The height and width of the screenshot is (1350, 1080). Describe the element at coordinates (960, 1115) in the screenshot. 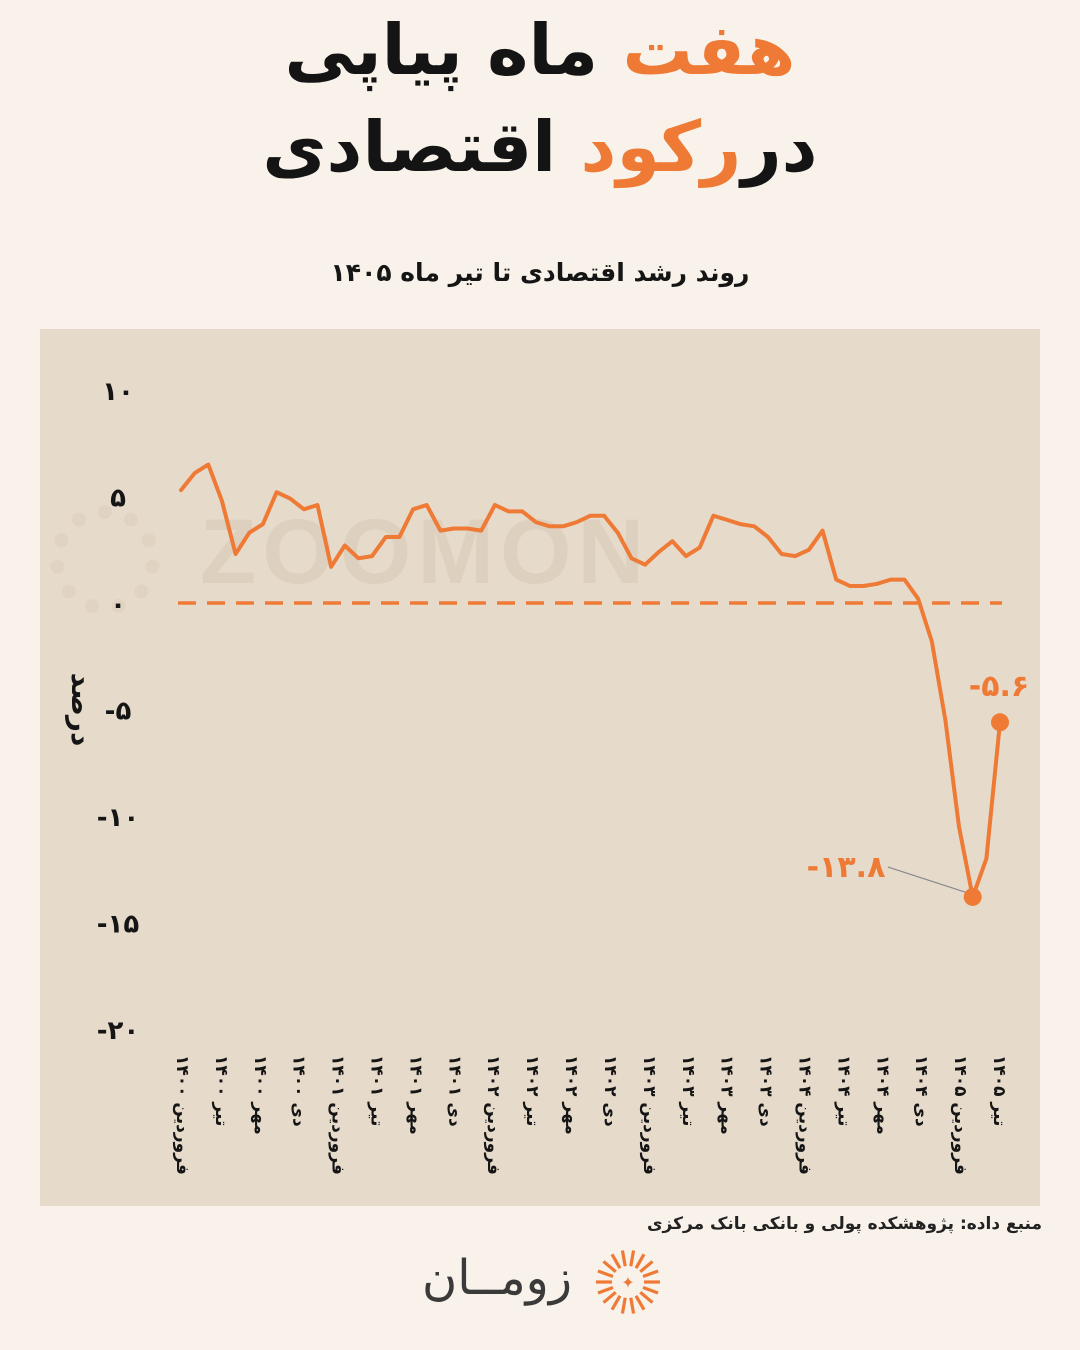

I see `x-tick-label: فروردین ۱۴۰۵` at that location.